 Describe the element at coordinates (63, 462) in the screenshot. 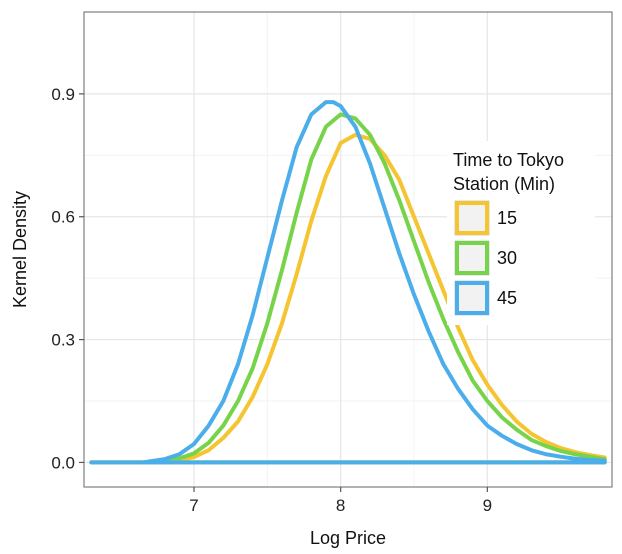

I see `y-tick-label: 0.0` at that location.